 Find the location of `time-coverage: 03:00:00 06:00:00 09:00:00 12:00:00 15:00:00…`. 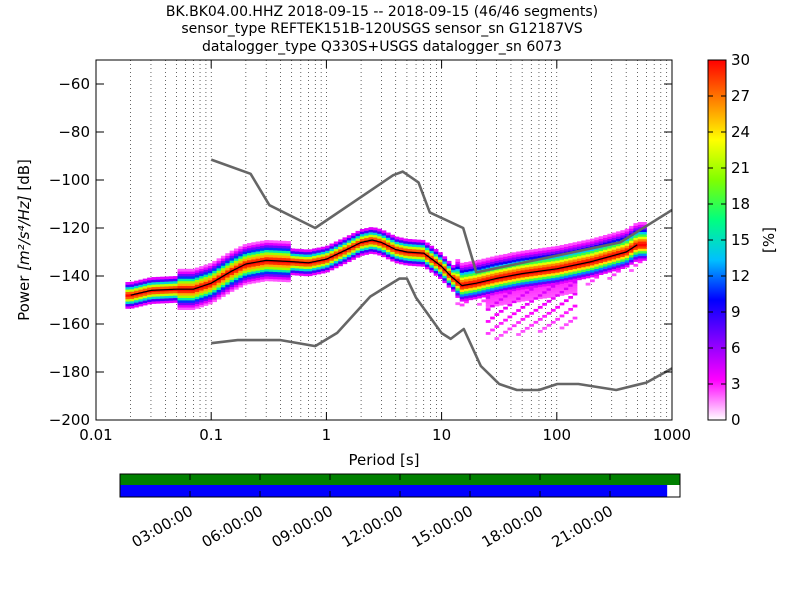

time-coverage: 03:00:00 06:00:00 09:00:00 12:00:00 15:00:00… is located at coordinates (400, 512).